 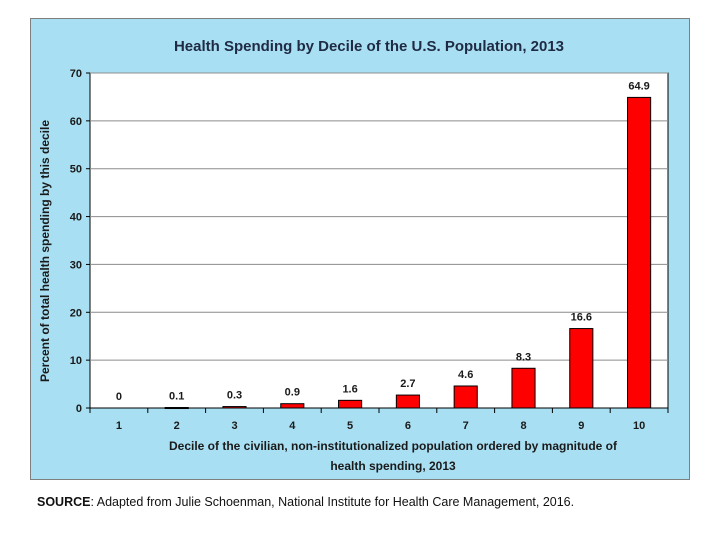 I want to click on data-label: 0.9, so click(x=292, y=393).